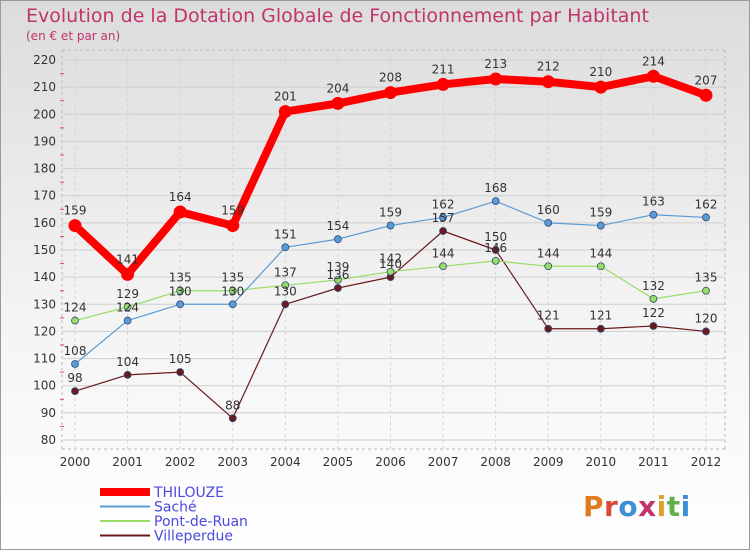 The height and width of the screenshot is (550, 750). Describe the element at coordinates (44, 277) in the screenshot. I see `y-tick-label: 140` at that location.